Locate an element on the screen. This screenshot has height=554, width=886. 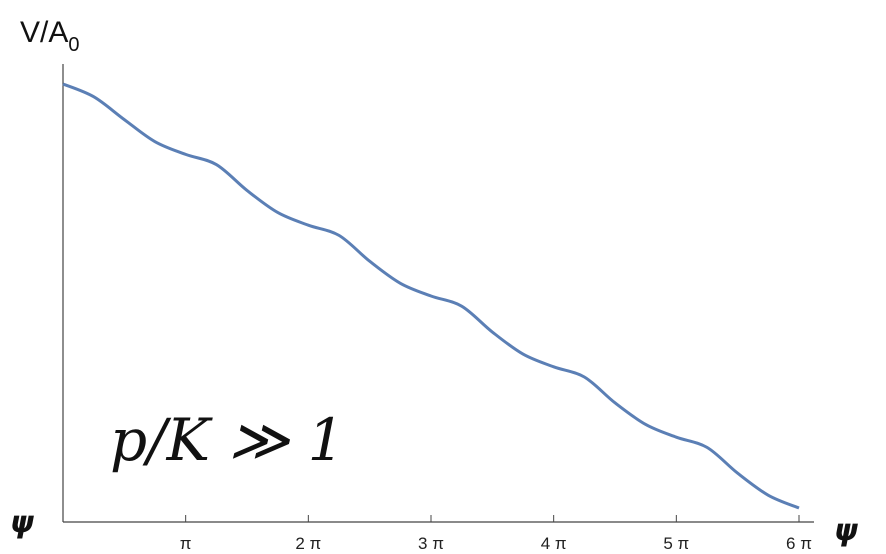
annotation-text: p/K ≫ 1 is located at coordinates (227, 440).